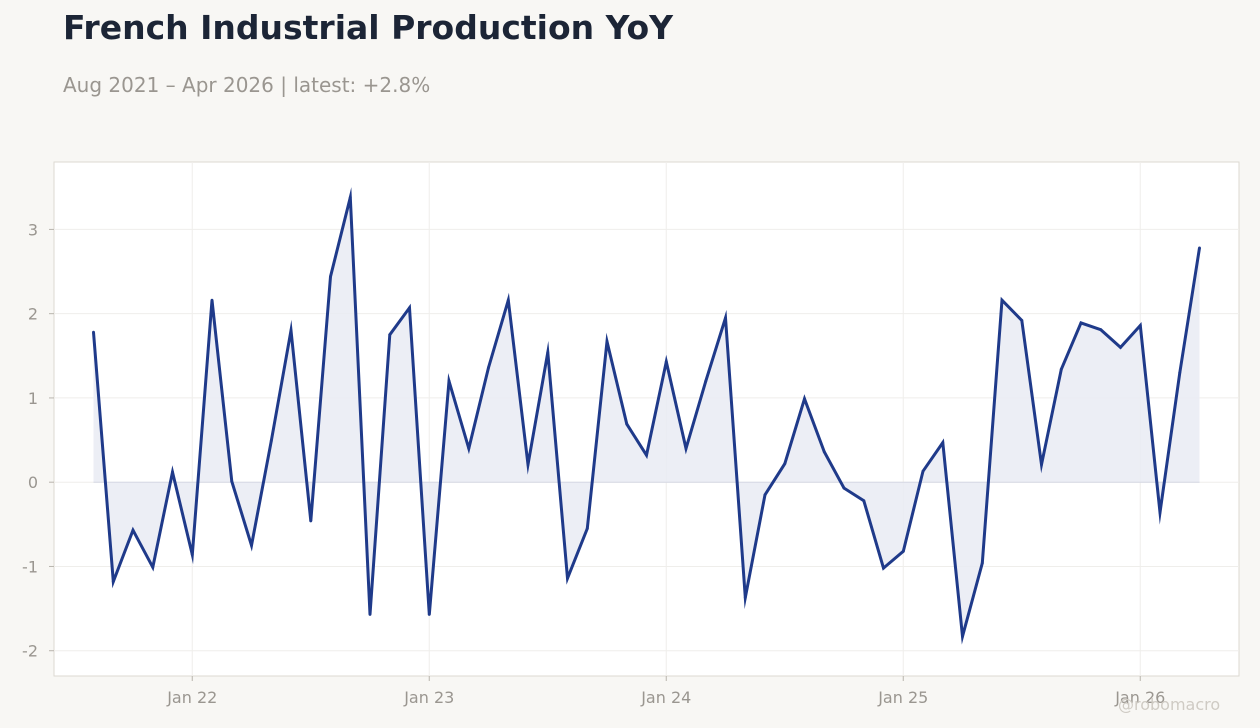 Image resolution: width=1260 pixels, height=728 pixels. I want to click on x-tick-label: Jan 25, so click(902, 697).